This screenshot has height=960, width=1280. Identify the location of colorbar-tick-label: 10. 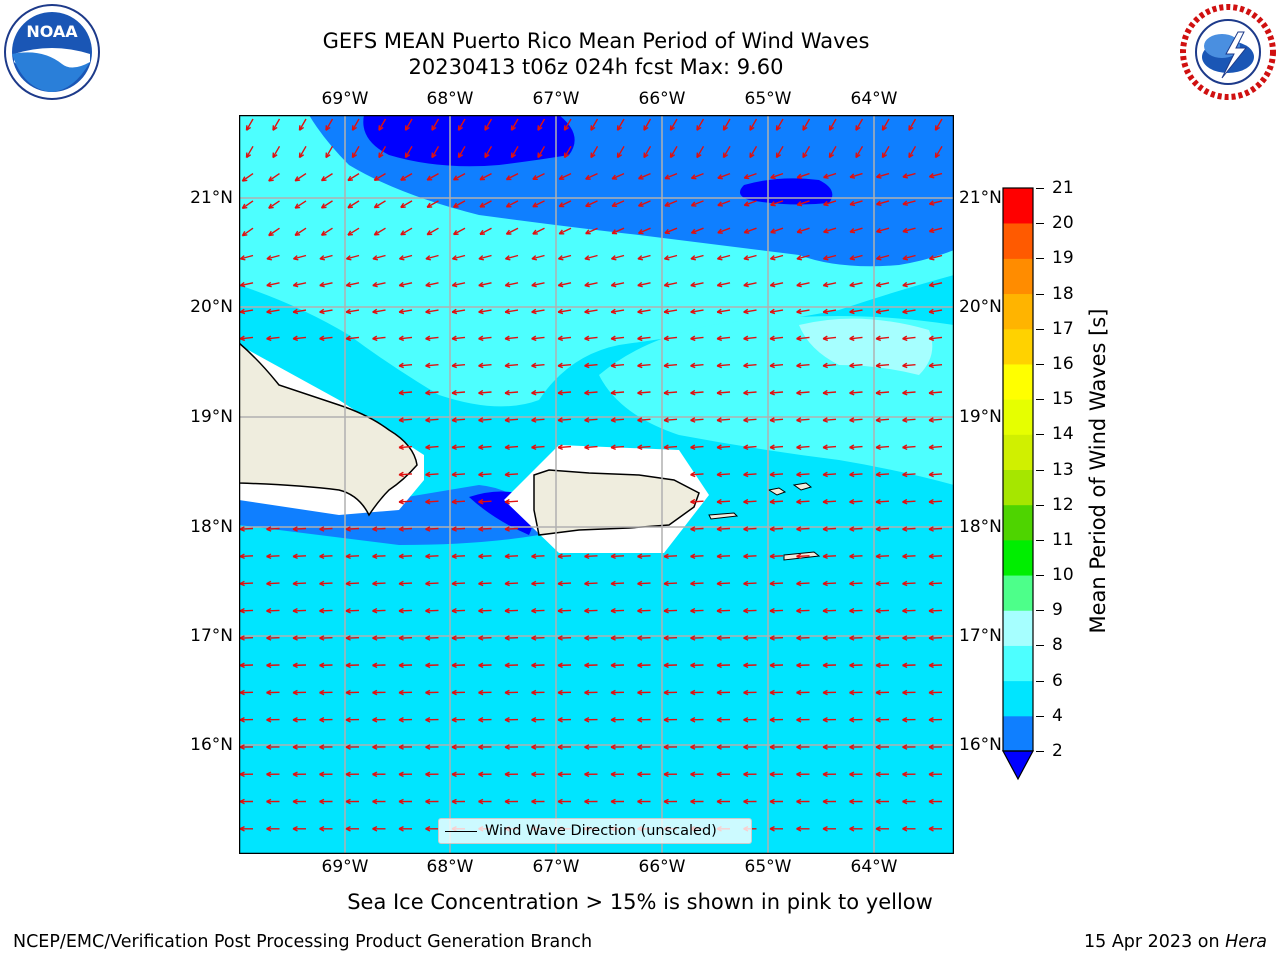
(1063, 575).